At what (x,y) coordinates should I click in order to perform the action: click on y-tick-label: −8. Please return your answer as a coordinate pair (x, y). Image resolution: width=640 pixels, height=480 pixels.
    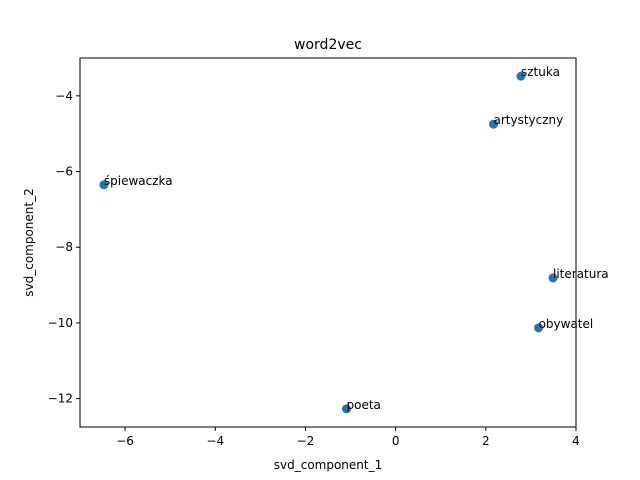
    Looking at the image, I should click on (64, 247).